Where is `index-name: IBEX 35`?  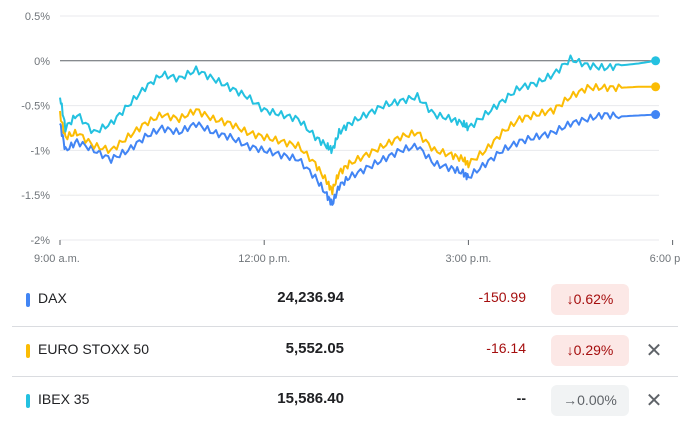
index-name: IBEX 35 is located at coordinates (64, 399).